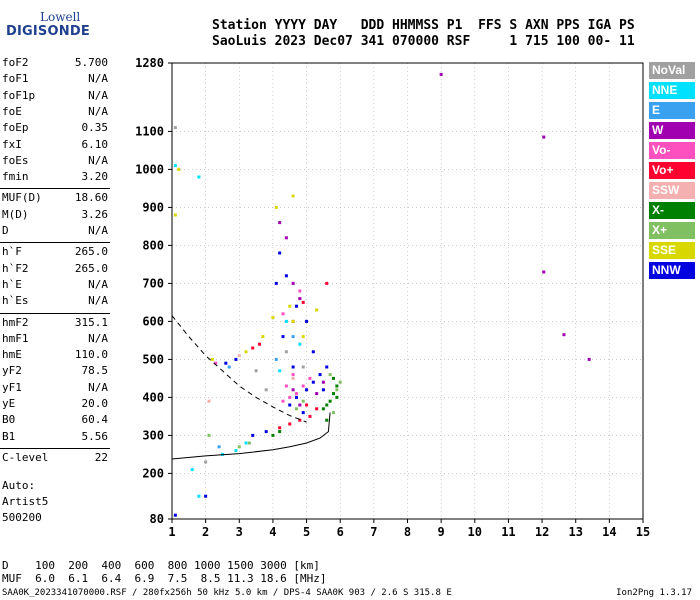 This screenshot has height=600, width=700. Describe the element at coordinates (672, 210) in the screenshot. I see `legend-x: X-` at that location.